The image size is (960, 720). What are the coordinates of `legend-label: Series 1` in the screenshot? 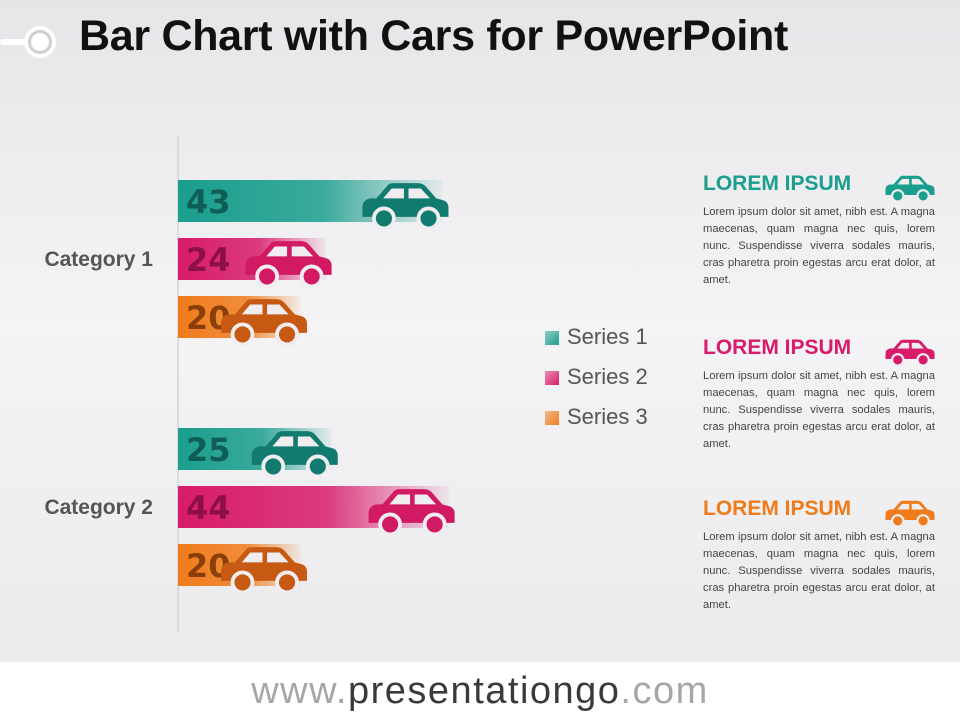 It's located at (607, 336).